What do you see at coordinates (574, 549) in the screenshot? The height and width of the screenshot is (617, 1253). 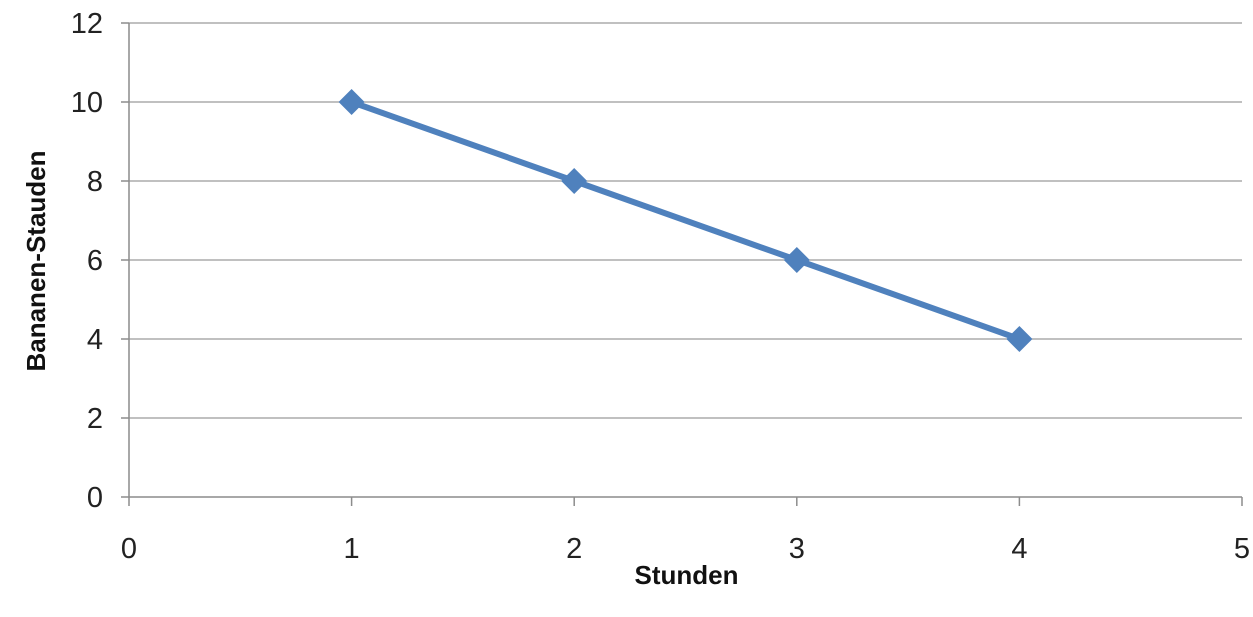 I see `x-tick-label: 2` at bounding box center [574, 549].